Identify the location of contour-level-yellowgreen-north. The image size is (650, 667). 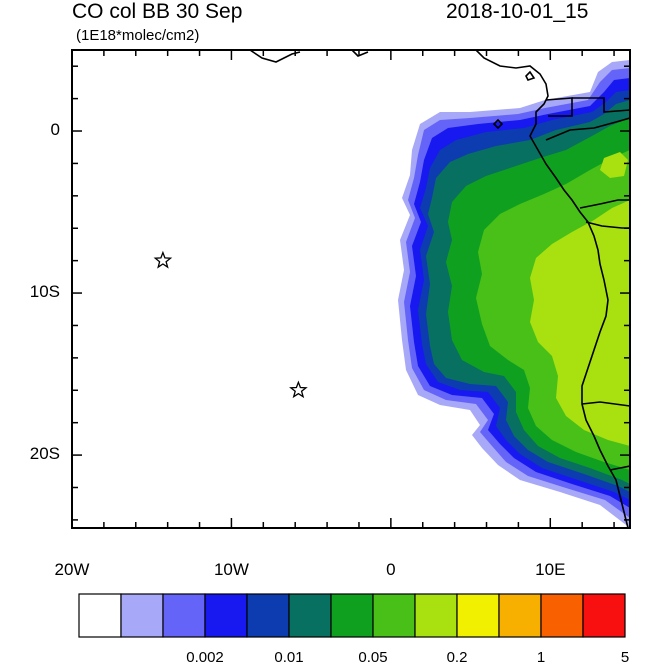
(614, 165).